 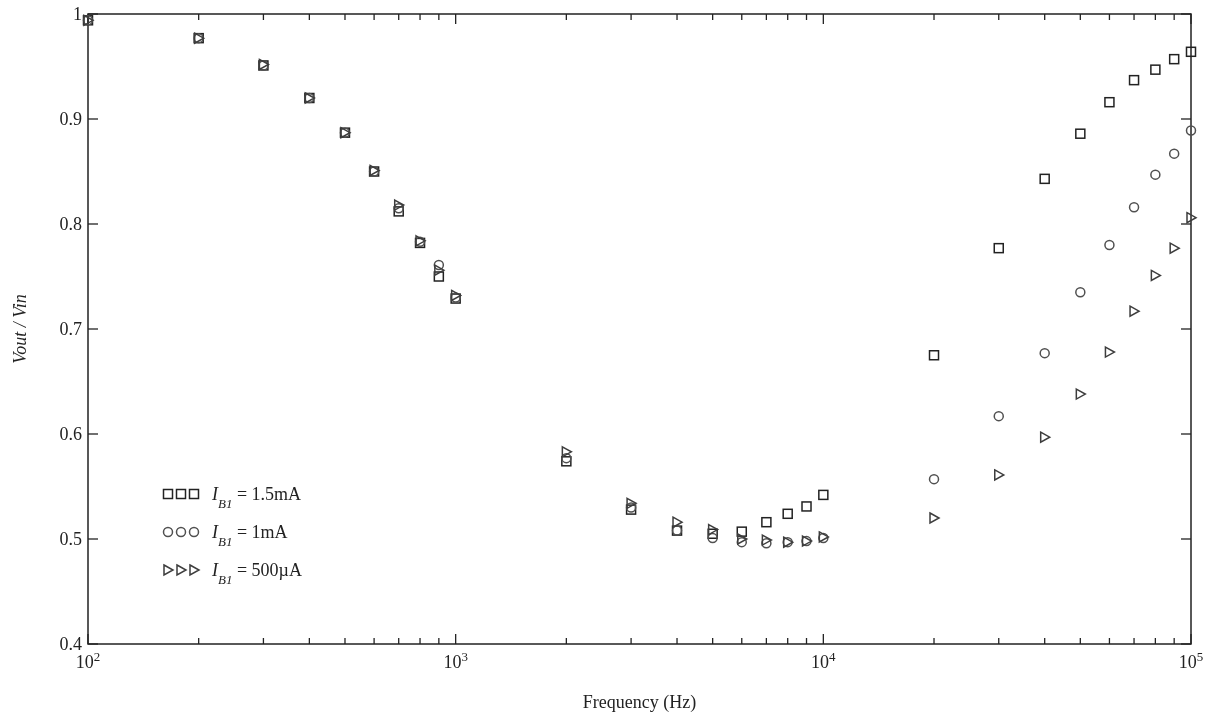 I want to click on y-tick-label: 0.9, so click(x=70, y=119).